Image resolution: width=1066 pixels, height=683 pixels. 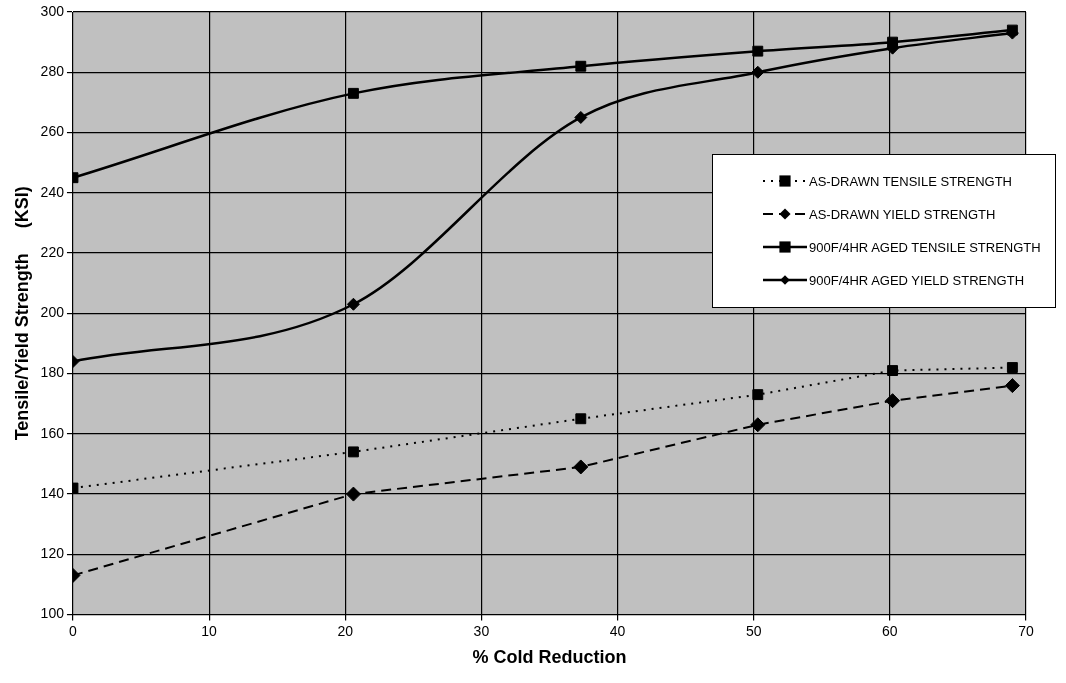 What do you see at coordinates (21, 313) in the screenshot?
I see `y-axis-title: Tensile/Yield Strength (KSI)` at bounding box center [21, 313].